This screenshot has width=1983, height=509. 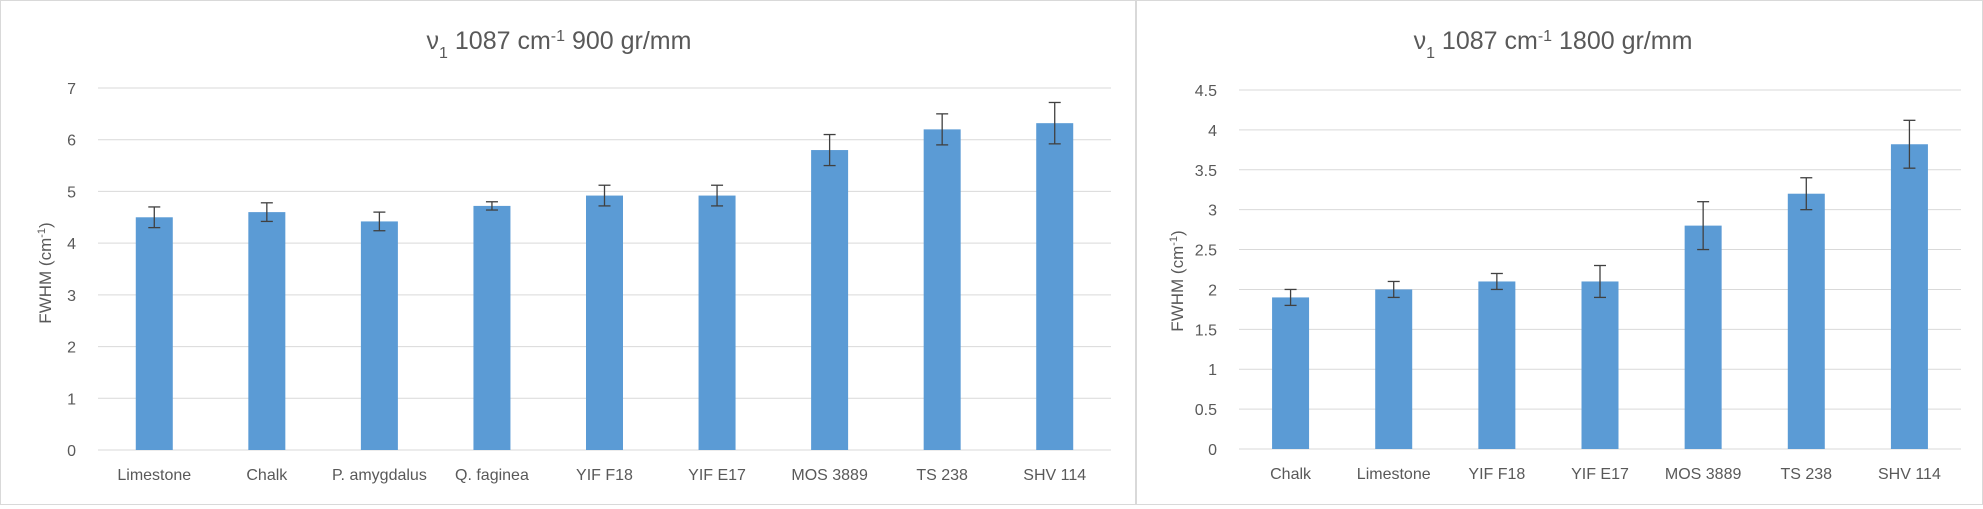 What do you see at coordinates (1206, 330) in the screenshot?
I see `y-tick-label: 1.5` at bounding box center [1206, 330].